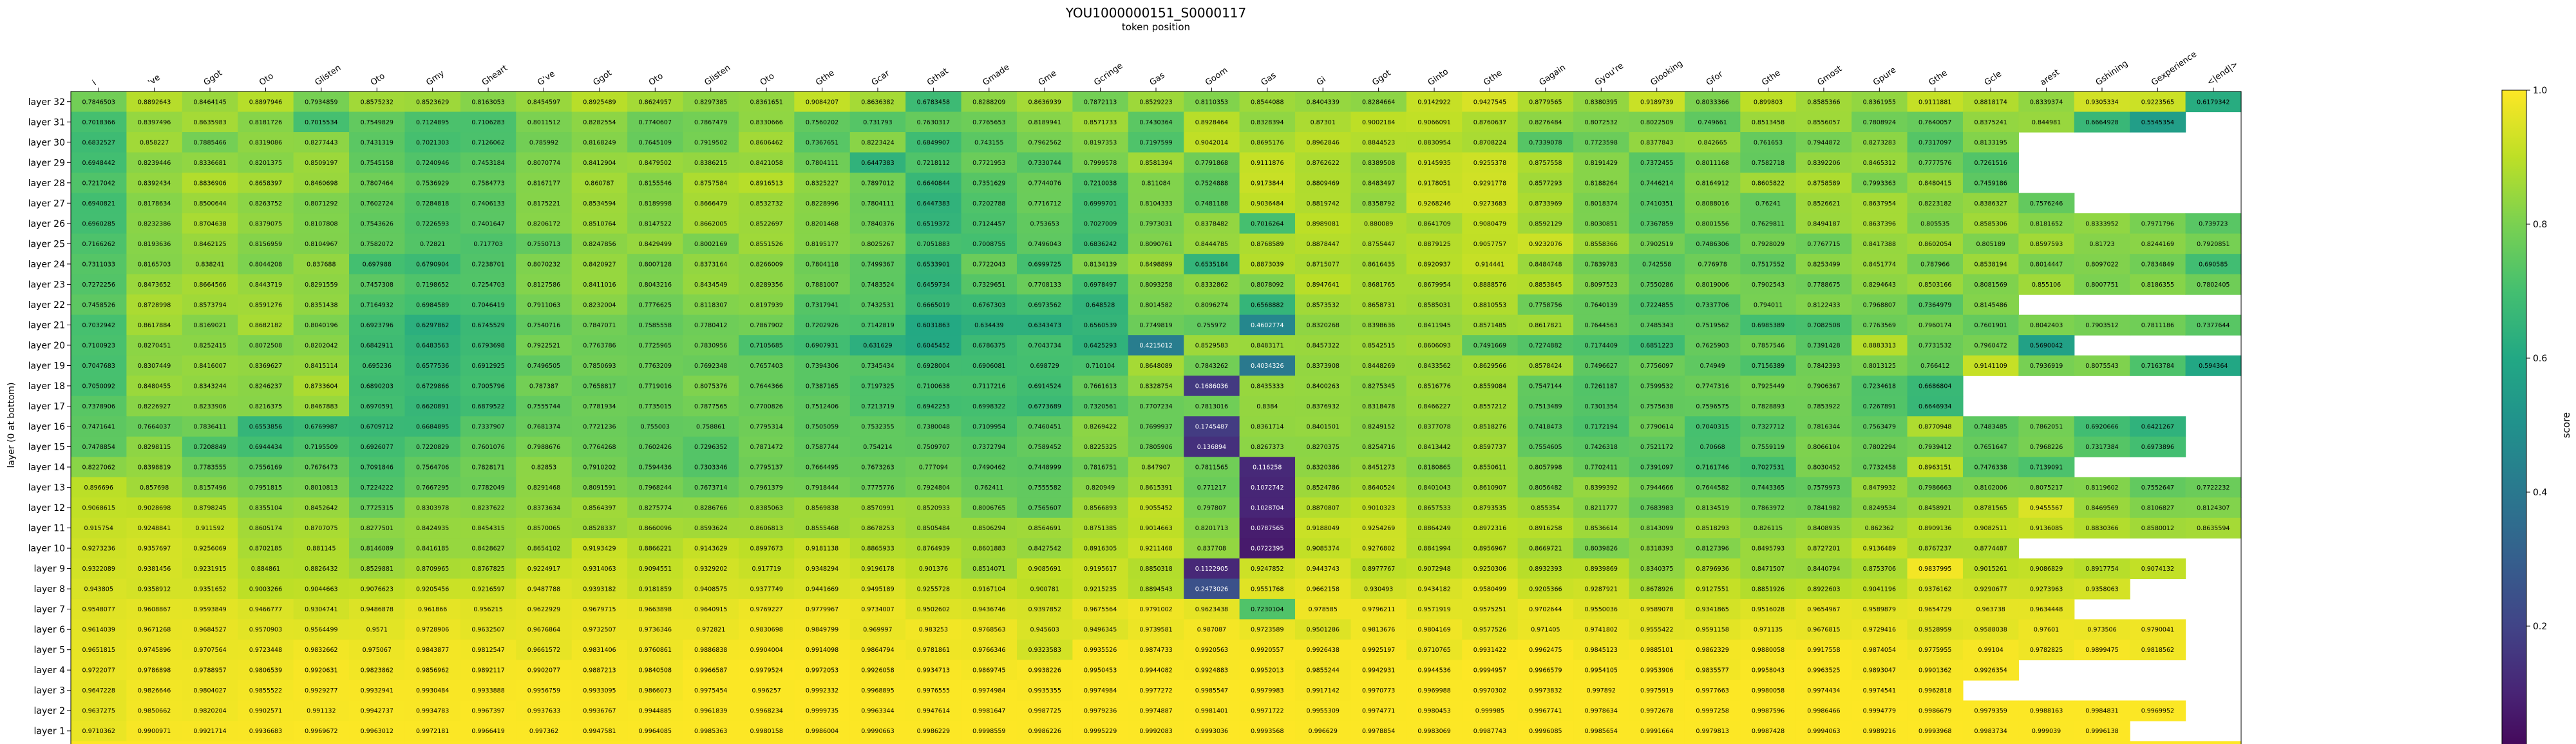  What do you see at coordinates (1323, 630) in the screenshot?
I see `cell-value-label: 0.9501286` at bounding box center [1323, 630].